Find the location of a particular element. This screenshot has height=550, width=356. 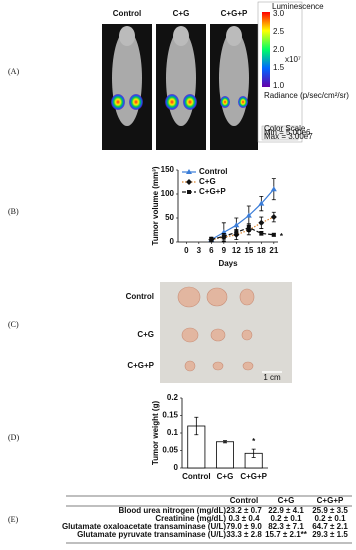

colorbar-unit: x10⁷ is located at coordinates (293, 59).